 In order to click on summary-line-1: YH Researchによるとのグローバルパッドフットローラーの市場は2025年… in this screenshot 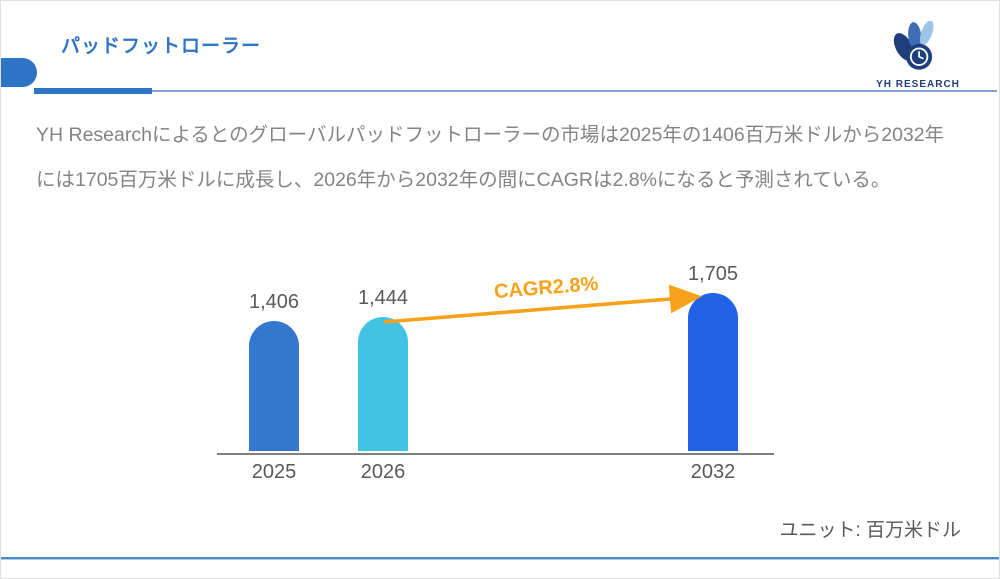, I will do `click(490, 135)`.